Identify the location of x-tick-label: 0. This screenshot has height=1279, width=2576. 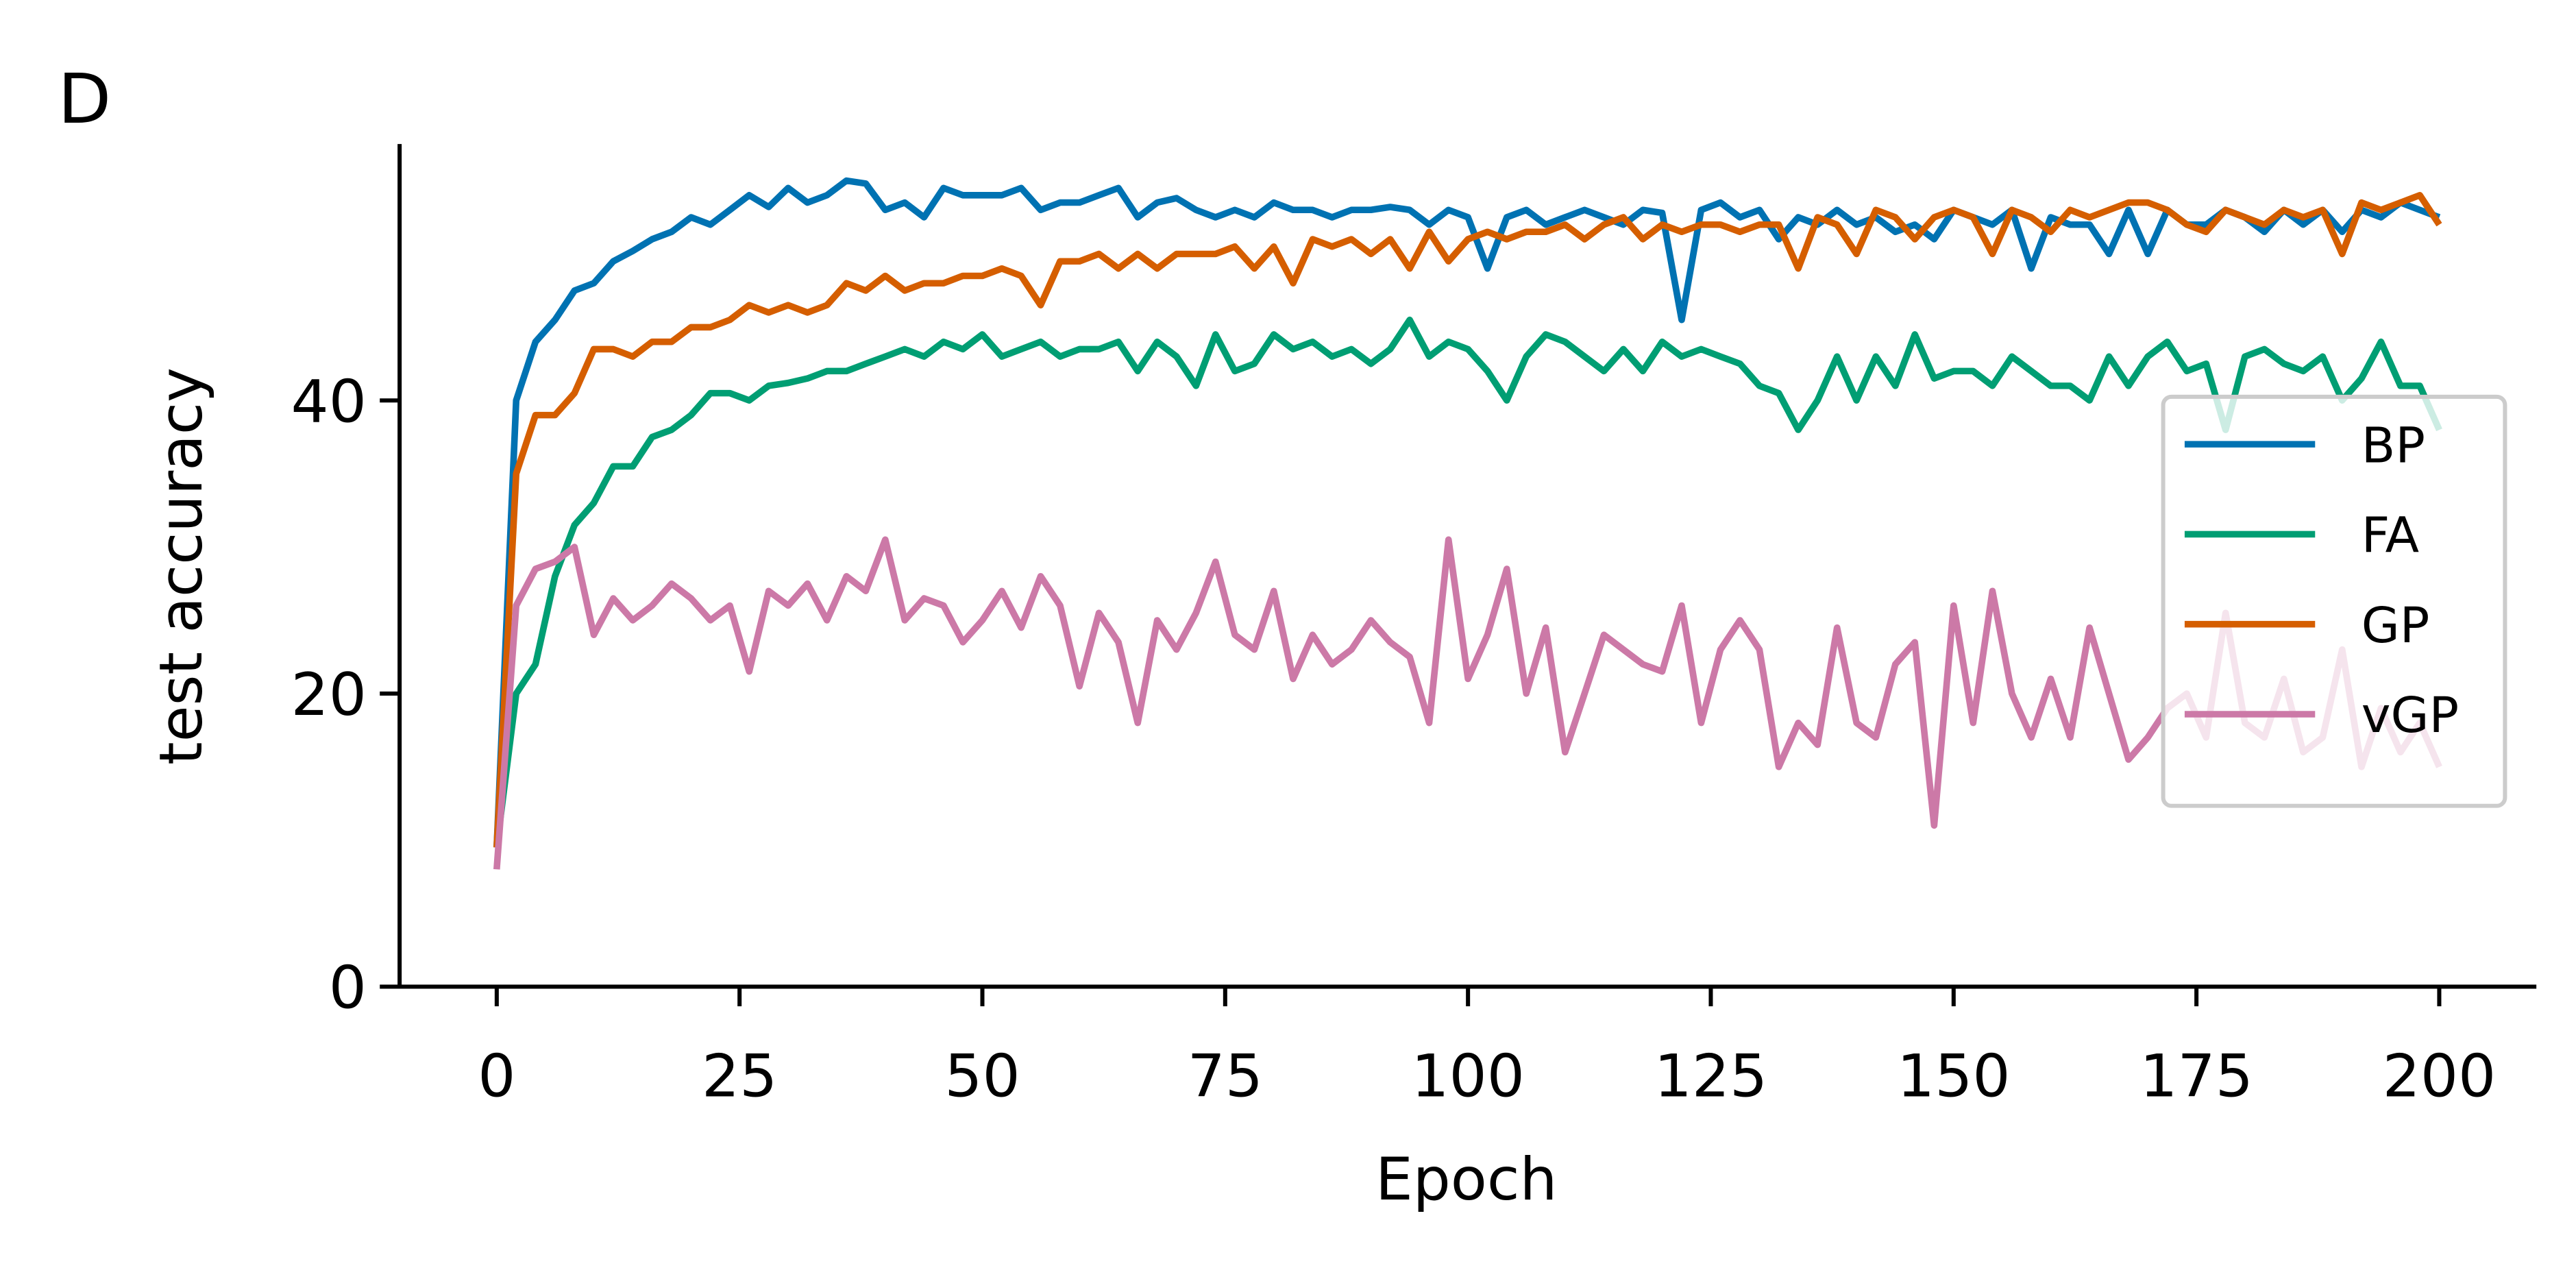
(497, 1077).